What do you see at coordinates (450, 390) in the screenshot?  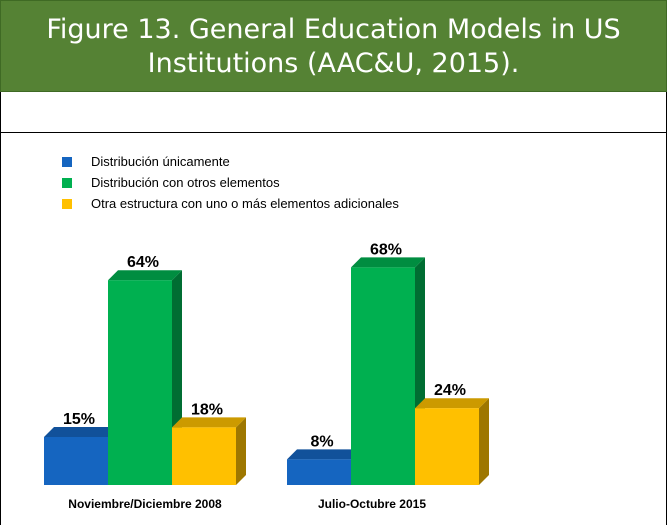 I see `value-label: 24%` at bounding box center [450, 390].